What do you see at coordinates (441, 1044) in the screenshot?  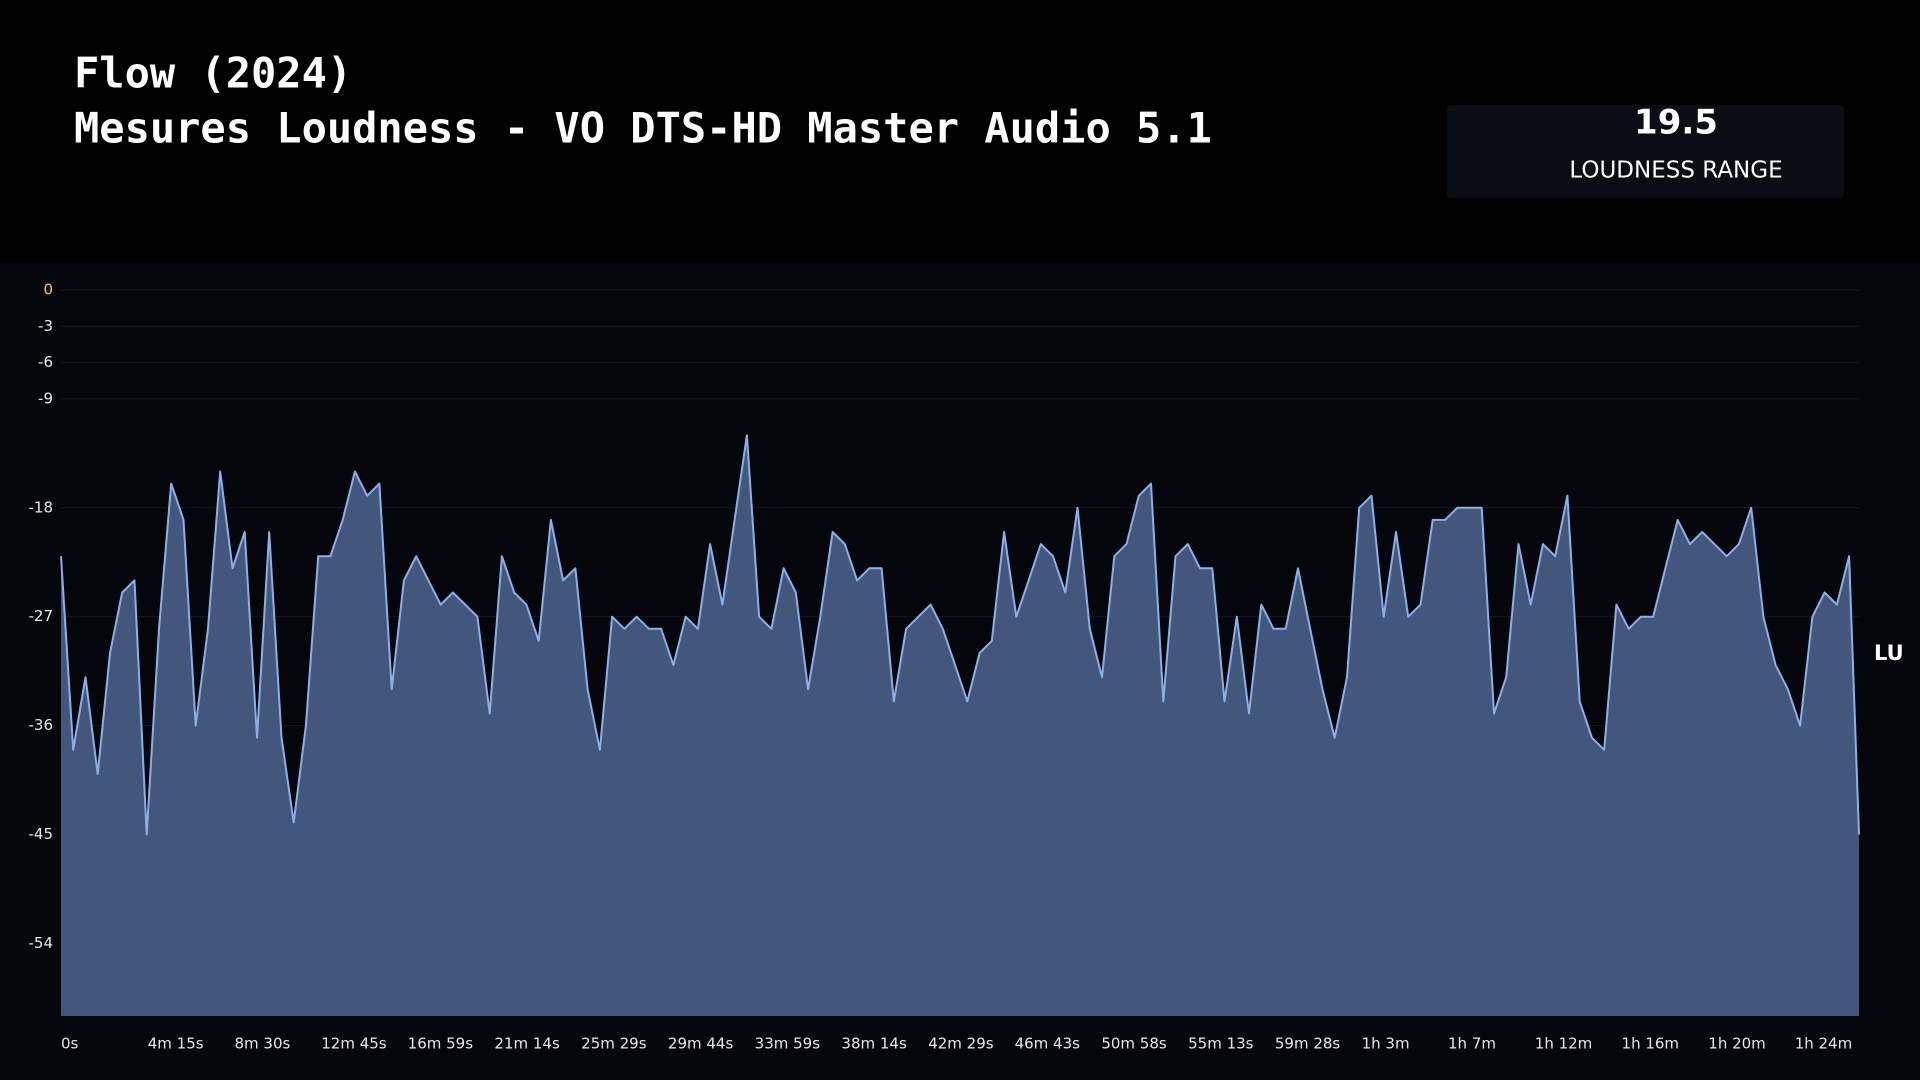 I see `x-tick-label: 16m 59s` at bounding box center [441, 1044].